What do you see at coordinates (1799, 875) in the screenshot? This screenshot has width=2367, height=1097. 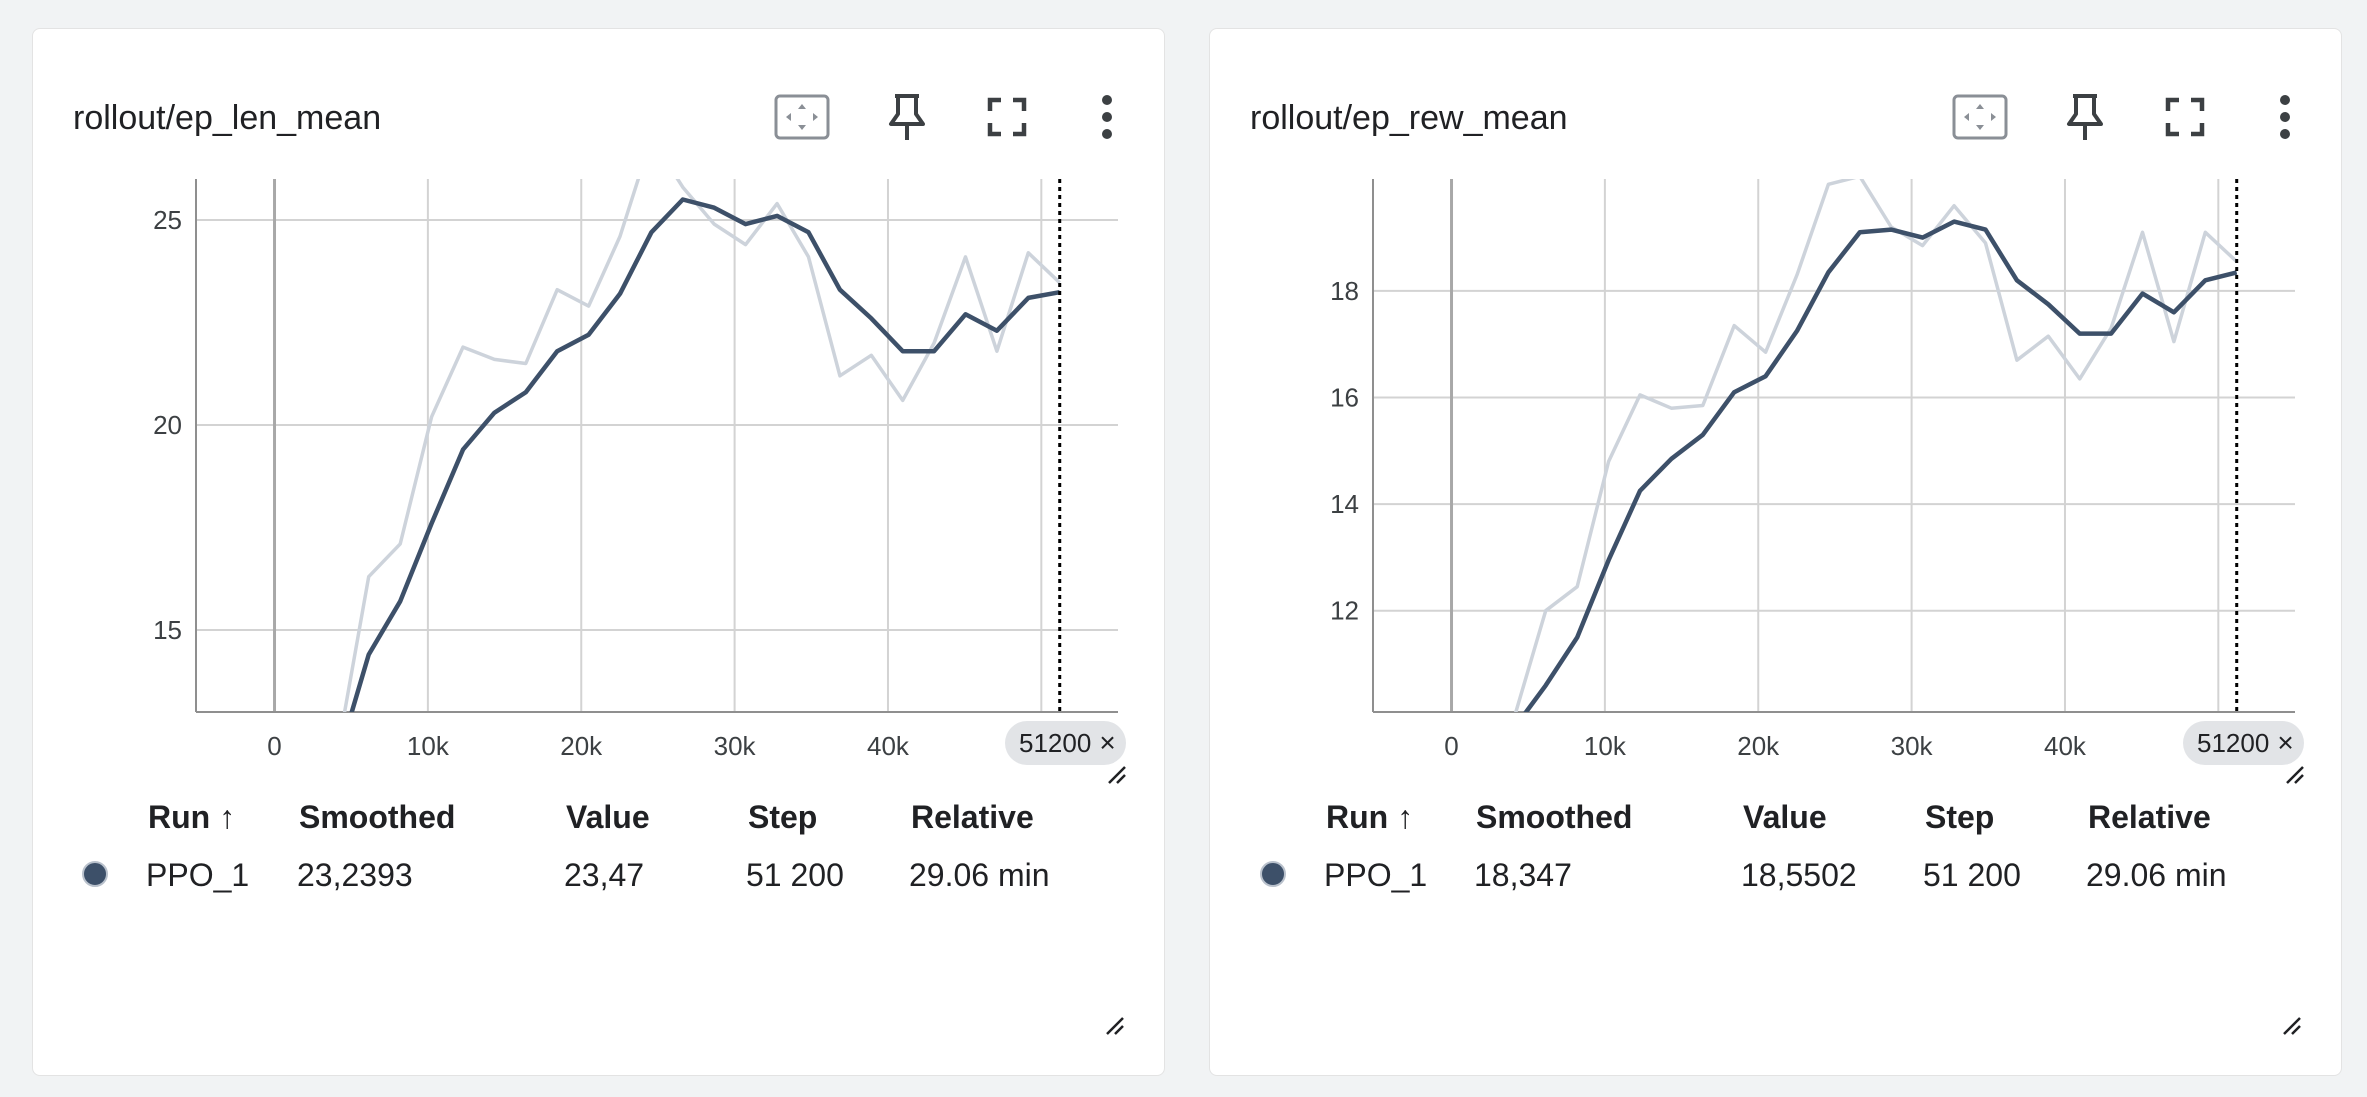 I see `cell-value: 18,5502` at bounding box center [1799, 875].